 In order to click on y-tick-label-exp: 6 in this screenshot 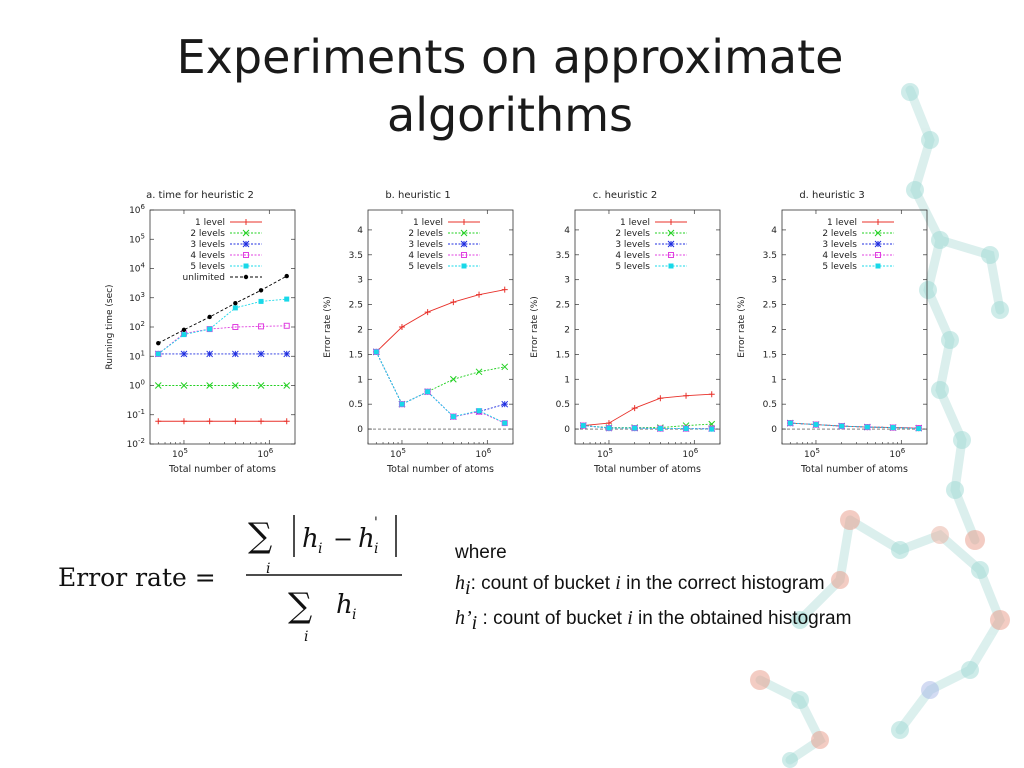, I will do `click(143, 207)`.